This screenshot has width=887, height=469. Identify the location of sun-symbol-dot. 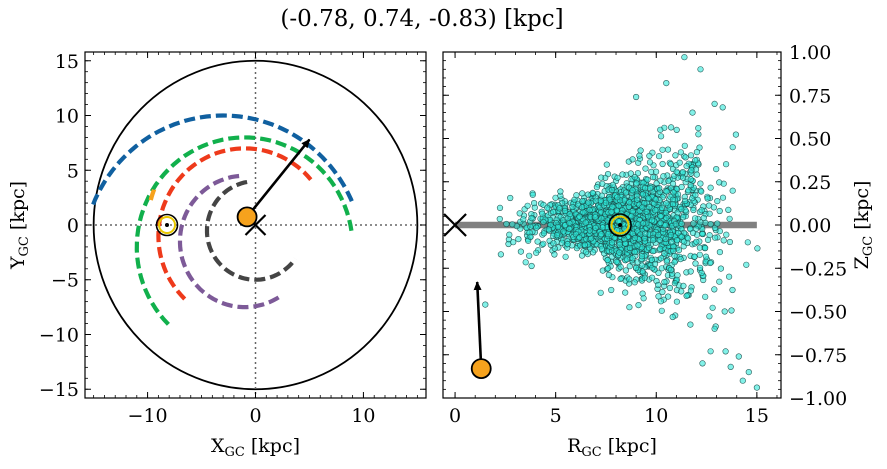
(167, 225).